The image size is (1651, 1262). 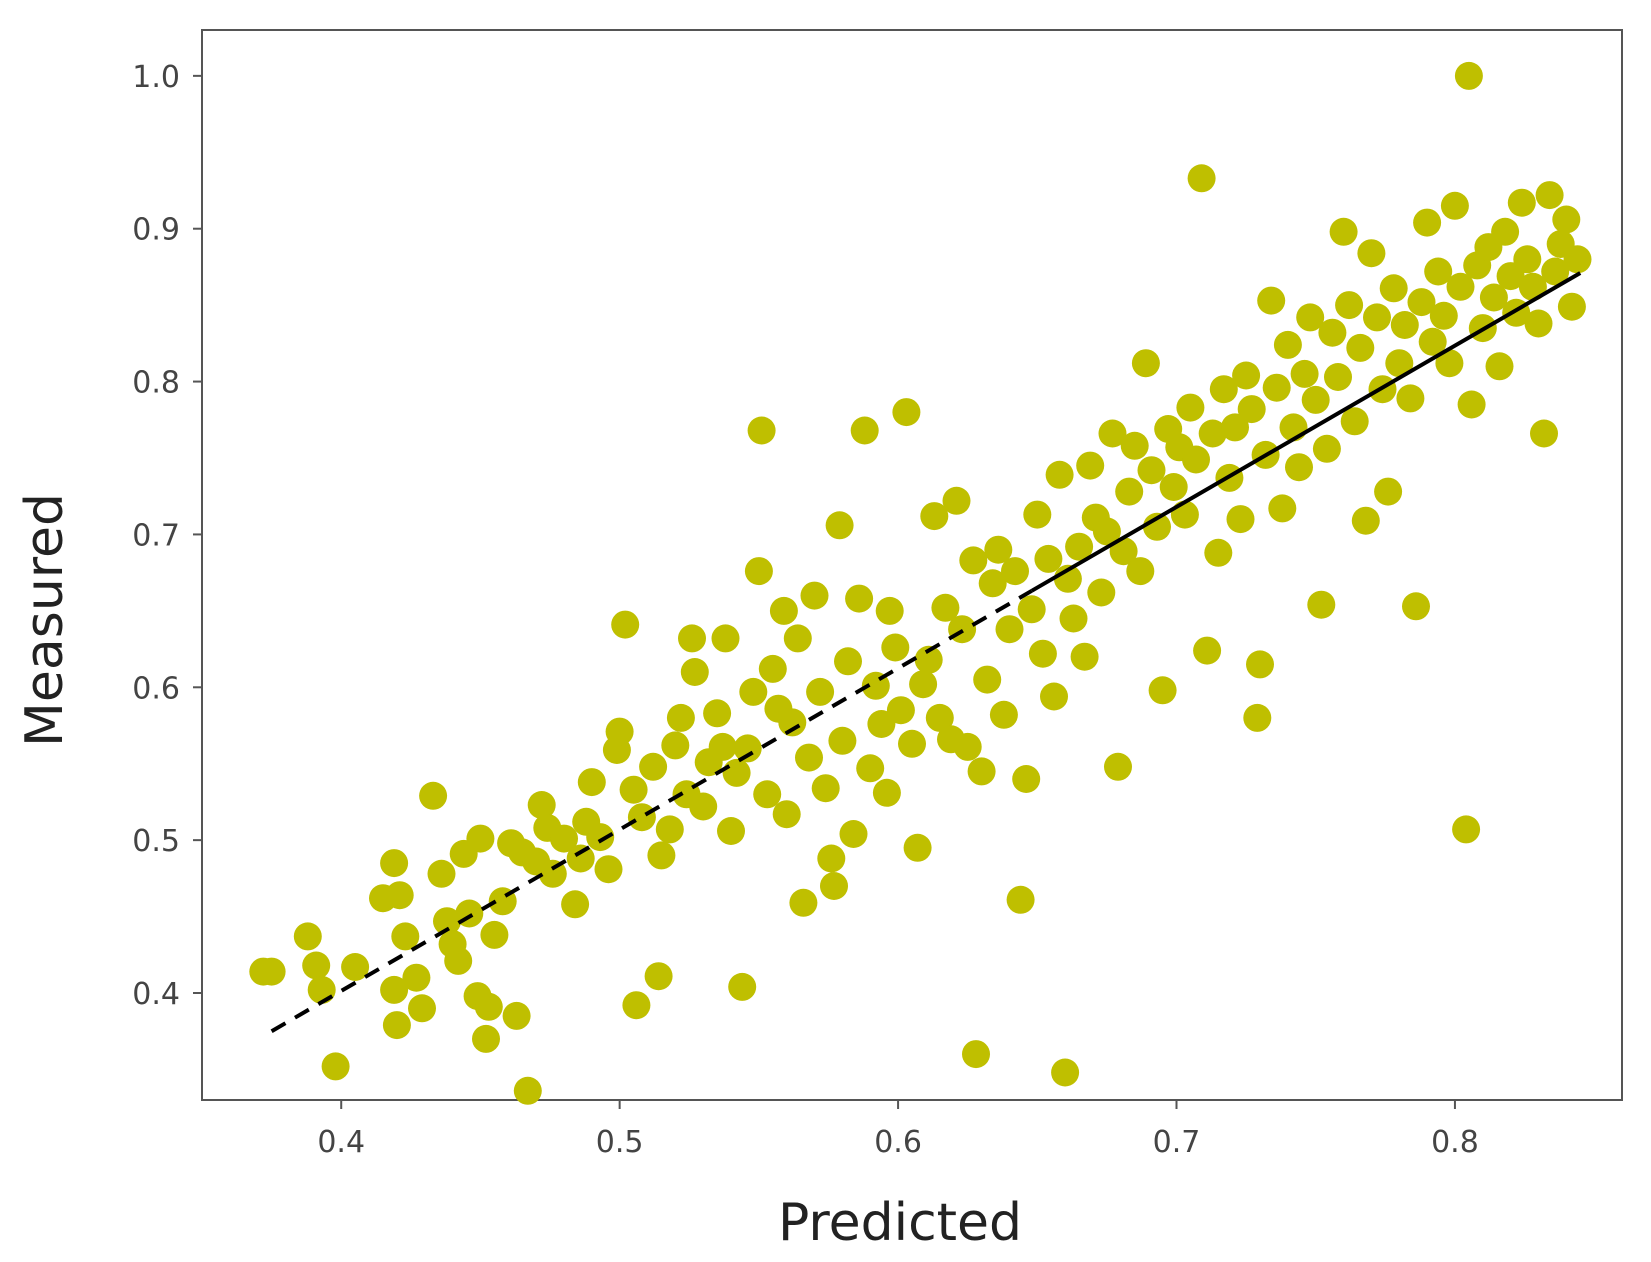 I want to click on fit-line-solid, so click(x=1306, y=432).